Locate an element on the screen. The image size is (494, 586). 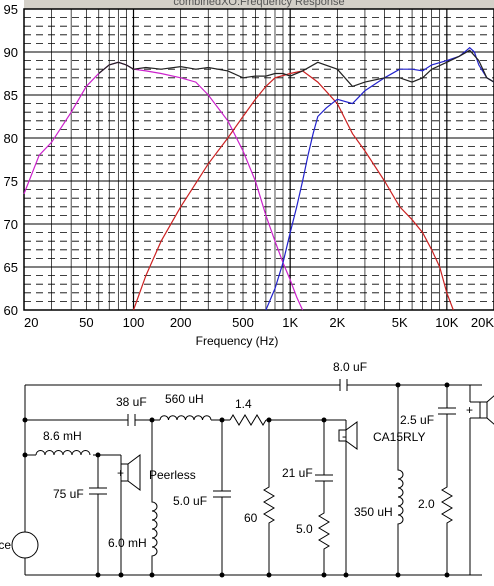
x-tick-label: 100 is located at coordinates (134, 322).